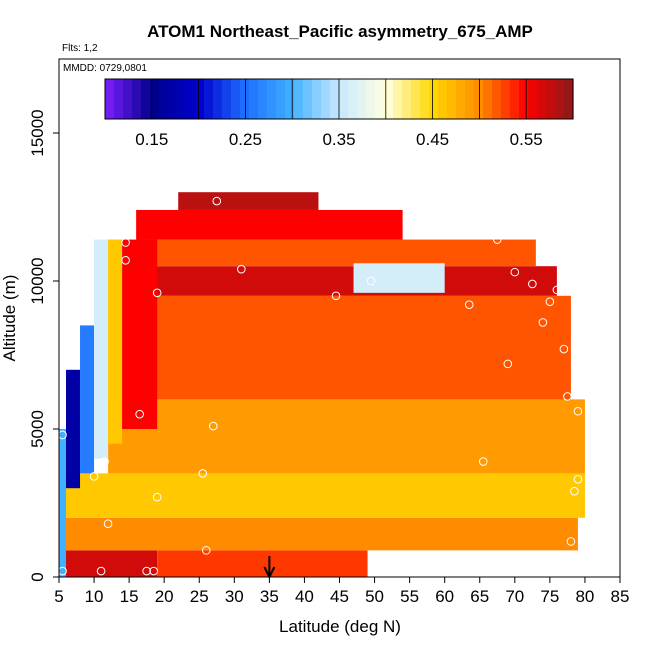 Image resolution: width=650 pixels, height=655 pixels. What do you see at coordinates (269, 596) in the screenshot?
I see `x-tick-label: 35` at bounding box center [269, 596].